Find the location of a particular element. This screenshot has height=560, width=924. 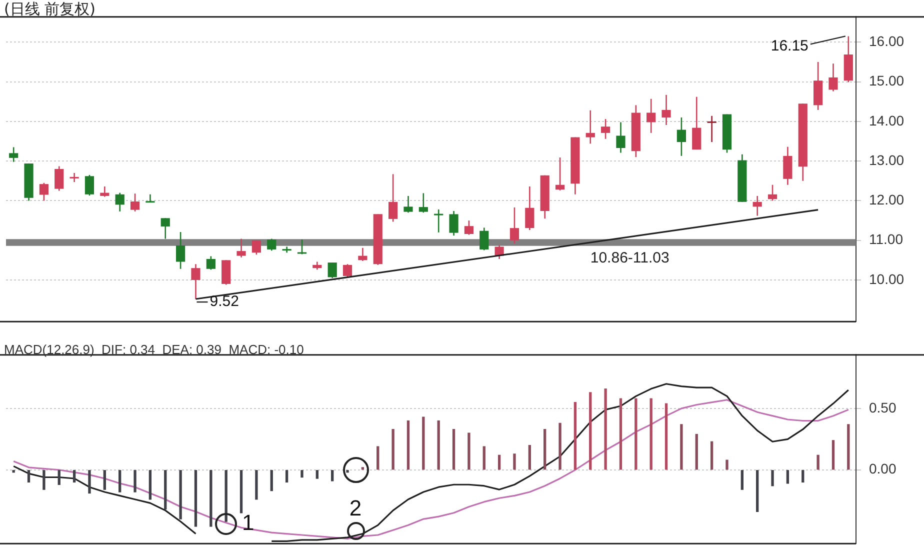

y-tick-label: 11.00 is located at coordinates (886, 239).